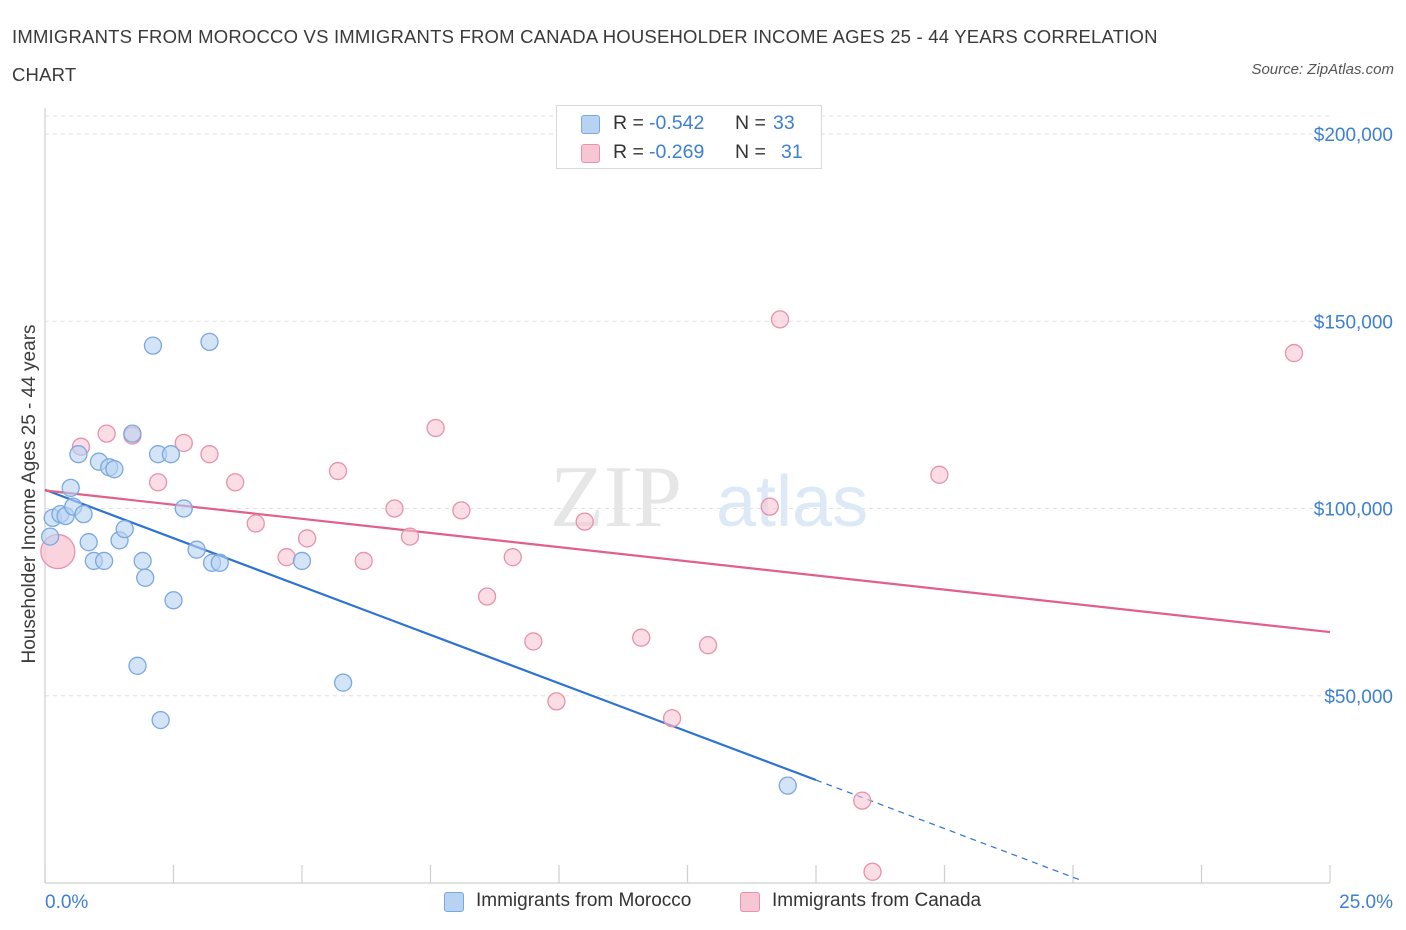 Image resolution: width=1406 pixels, height=930 pixels. I want to click on watermark-atlas: atlas, so click(792, 502).